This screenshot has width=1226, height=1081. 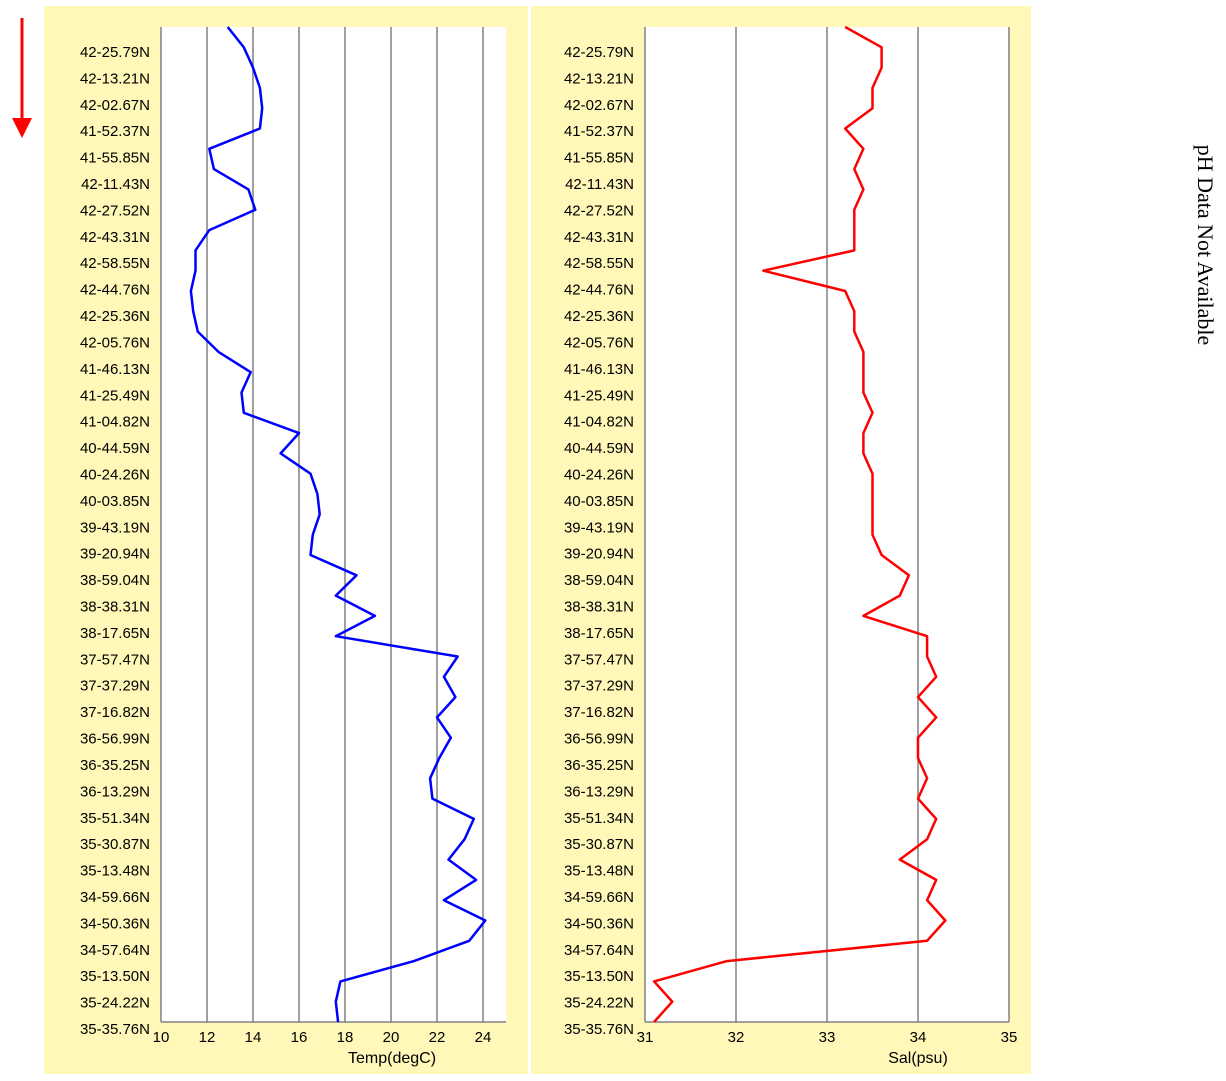 I want to click on x-tick-label: 20, so click(x=391, y=1037).